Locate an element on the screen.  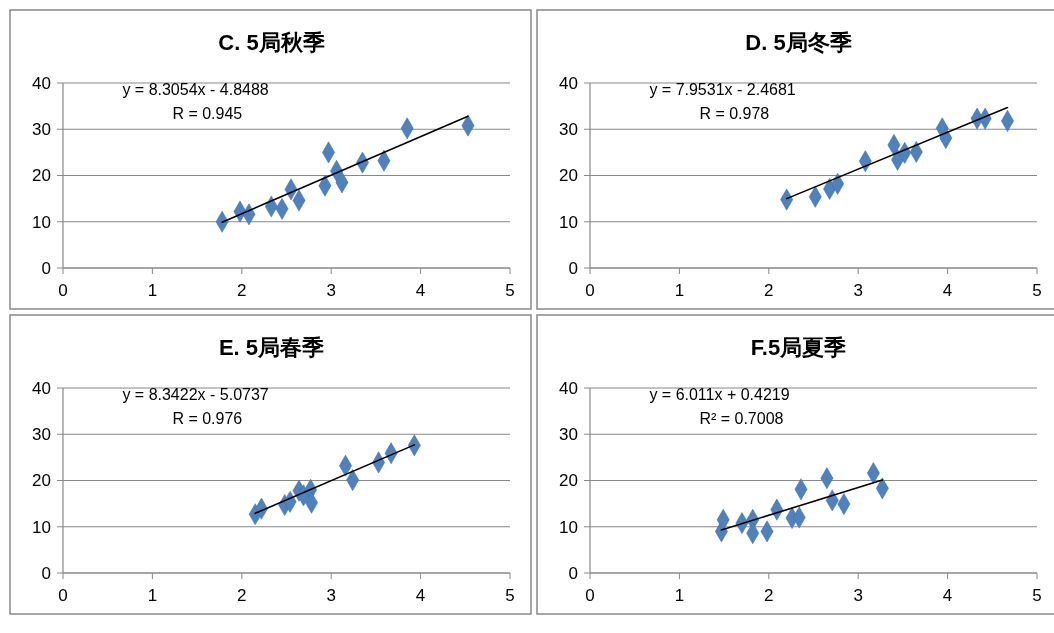
annotation: R = 0.945 is located at coordinates (207, 113).